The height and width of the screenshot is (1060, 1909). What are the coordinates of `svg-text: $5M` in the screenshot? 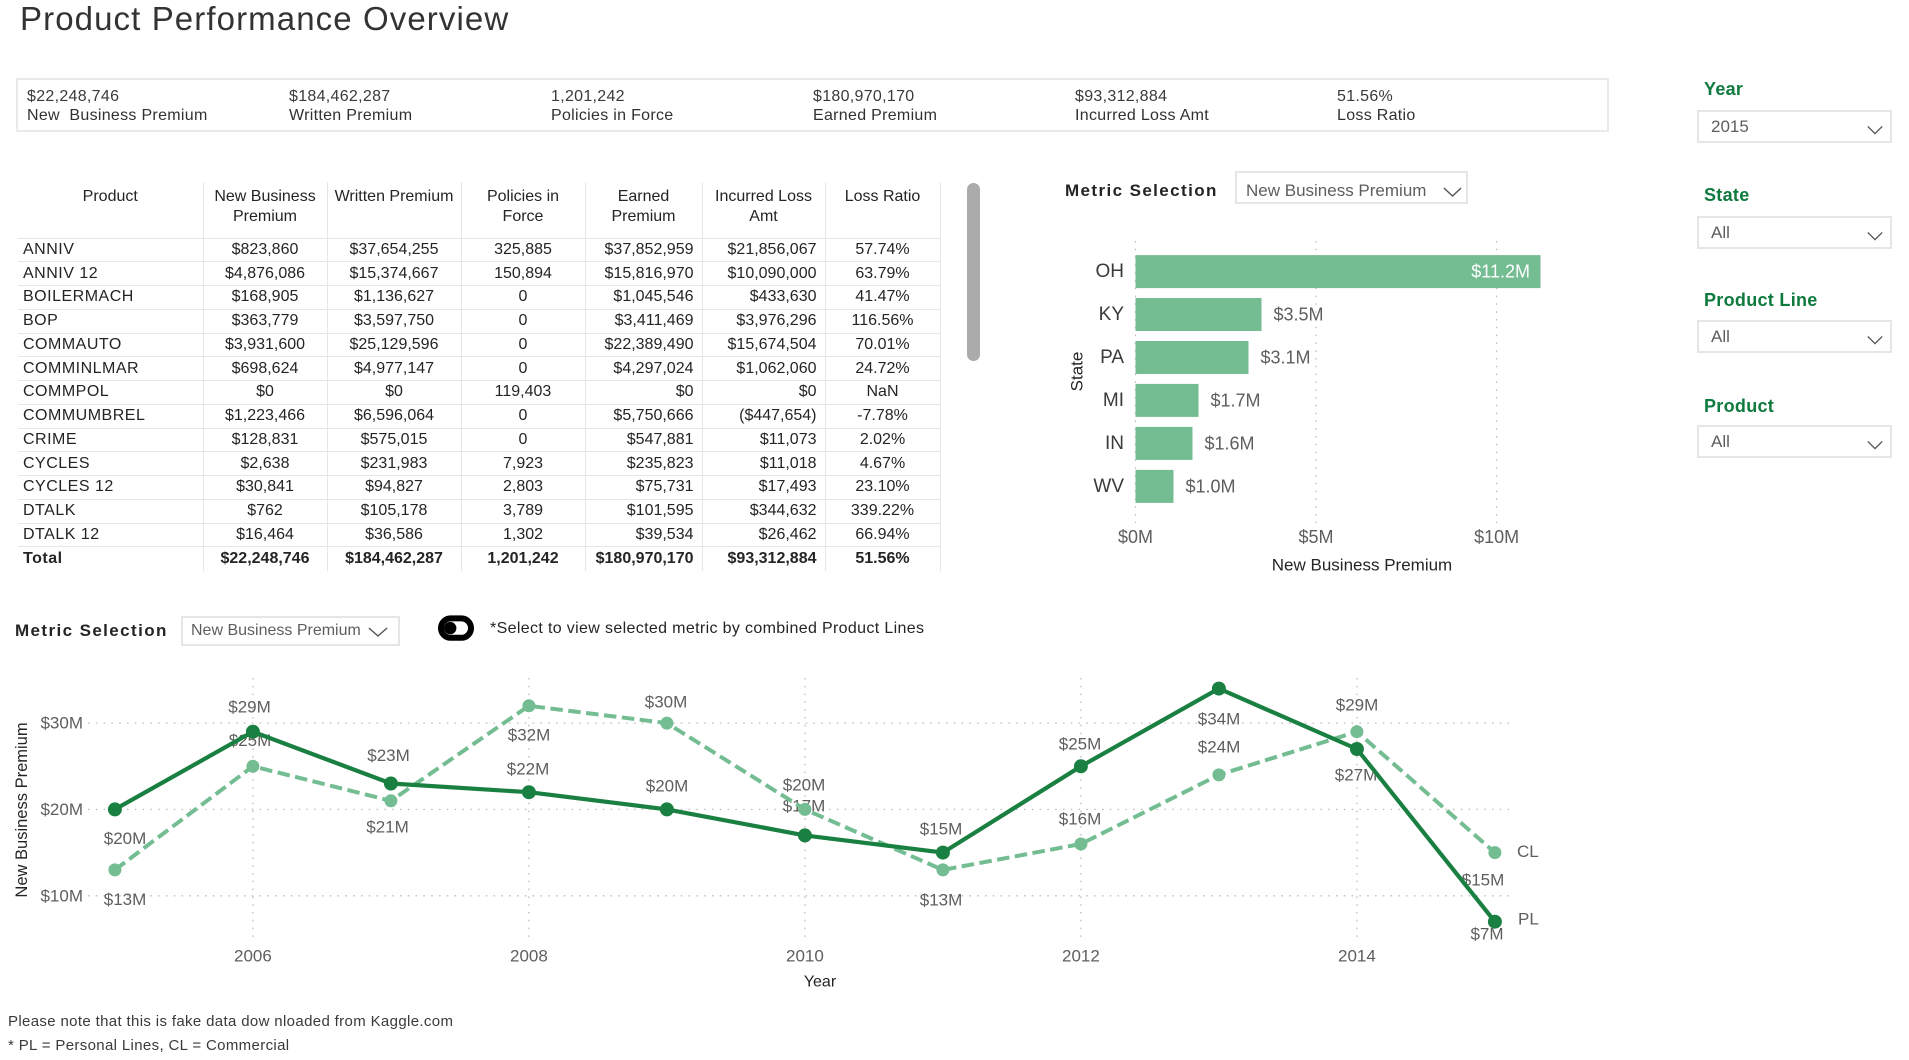 It's located at (1315, 537).